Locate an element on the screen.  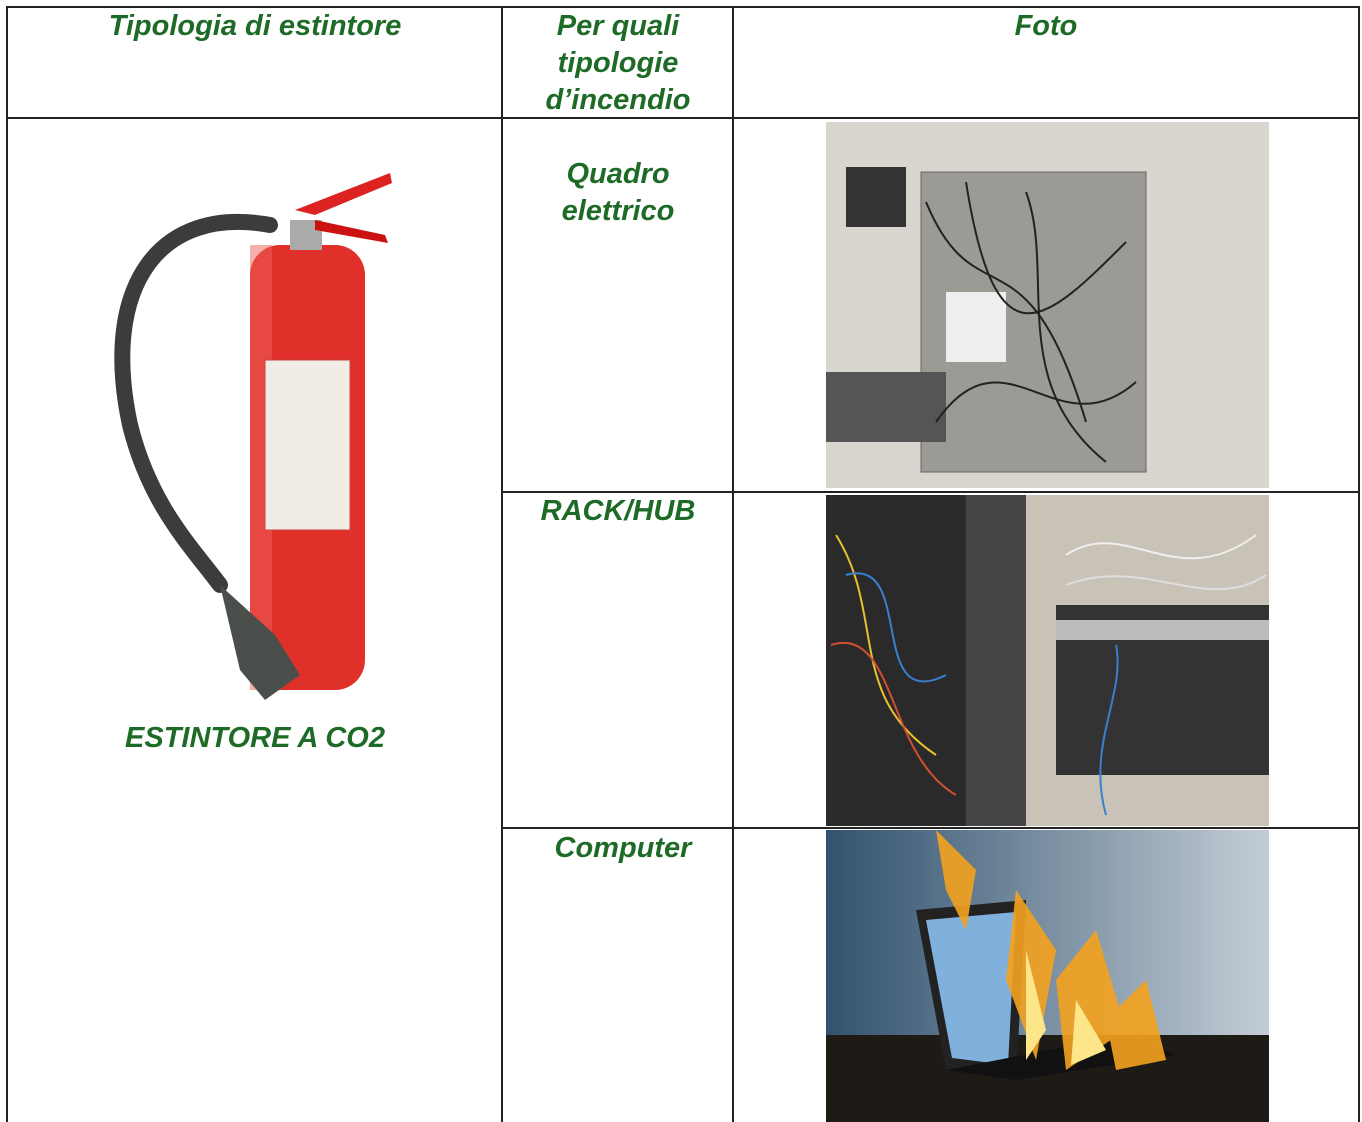
header: Tipologia di estintore is located at coordinates (255, 26).